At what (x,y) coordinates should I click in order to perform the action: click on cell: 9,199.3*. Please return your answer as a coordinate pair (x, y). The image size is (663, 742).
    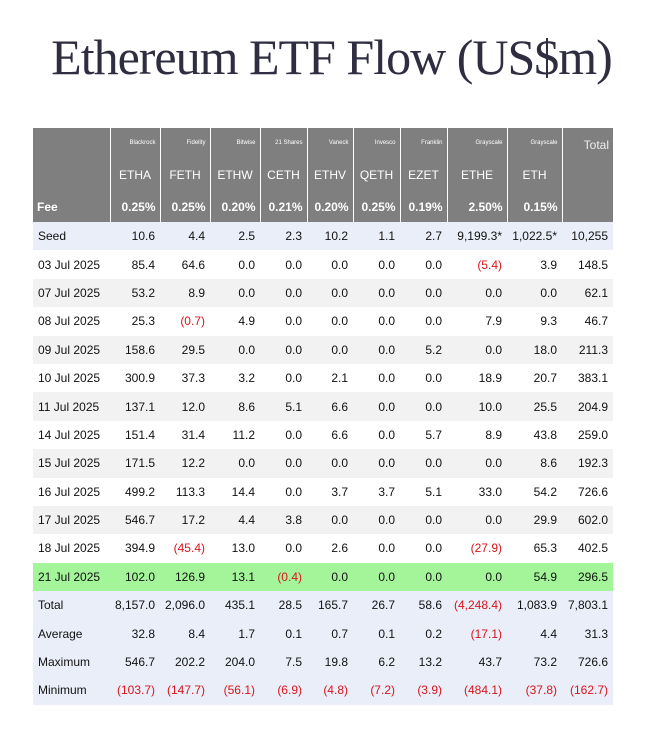
    Looking at the image, I should click on (477, 236).